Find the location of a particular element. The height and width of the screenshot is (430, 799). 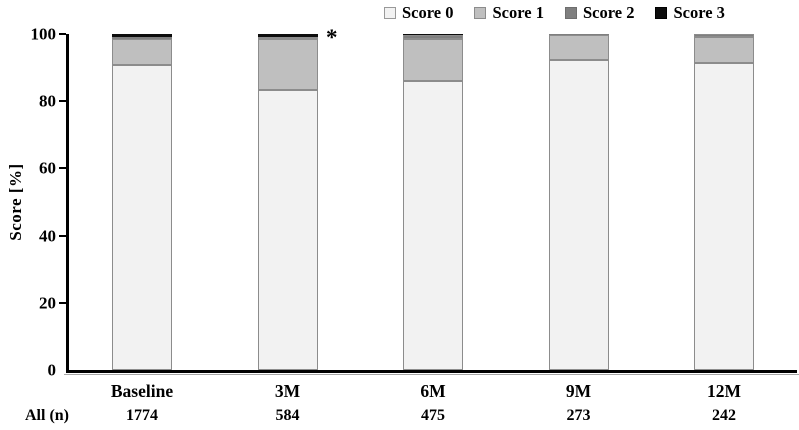

count-value: 584 is located at coordinates (287, 415).